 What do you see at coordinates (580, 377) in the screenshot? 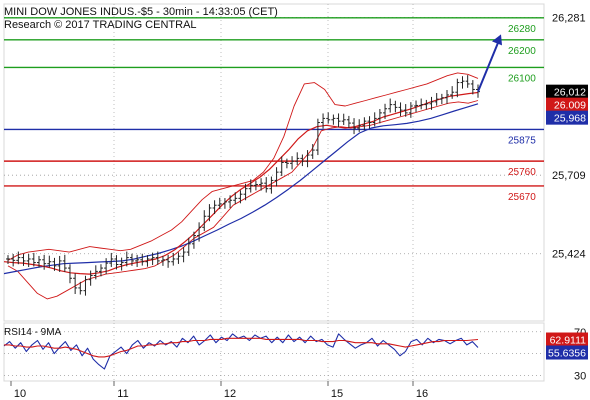
I see `rsi-y-tick-label: 30` at bounding box center [580, 377].